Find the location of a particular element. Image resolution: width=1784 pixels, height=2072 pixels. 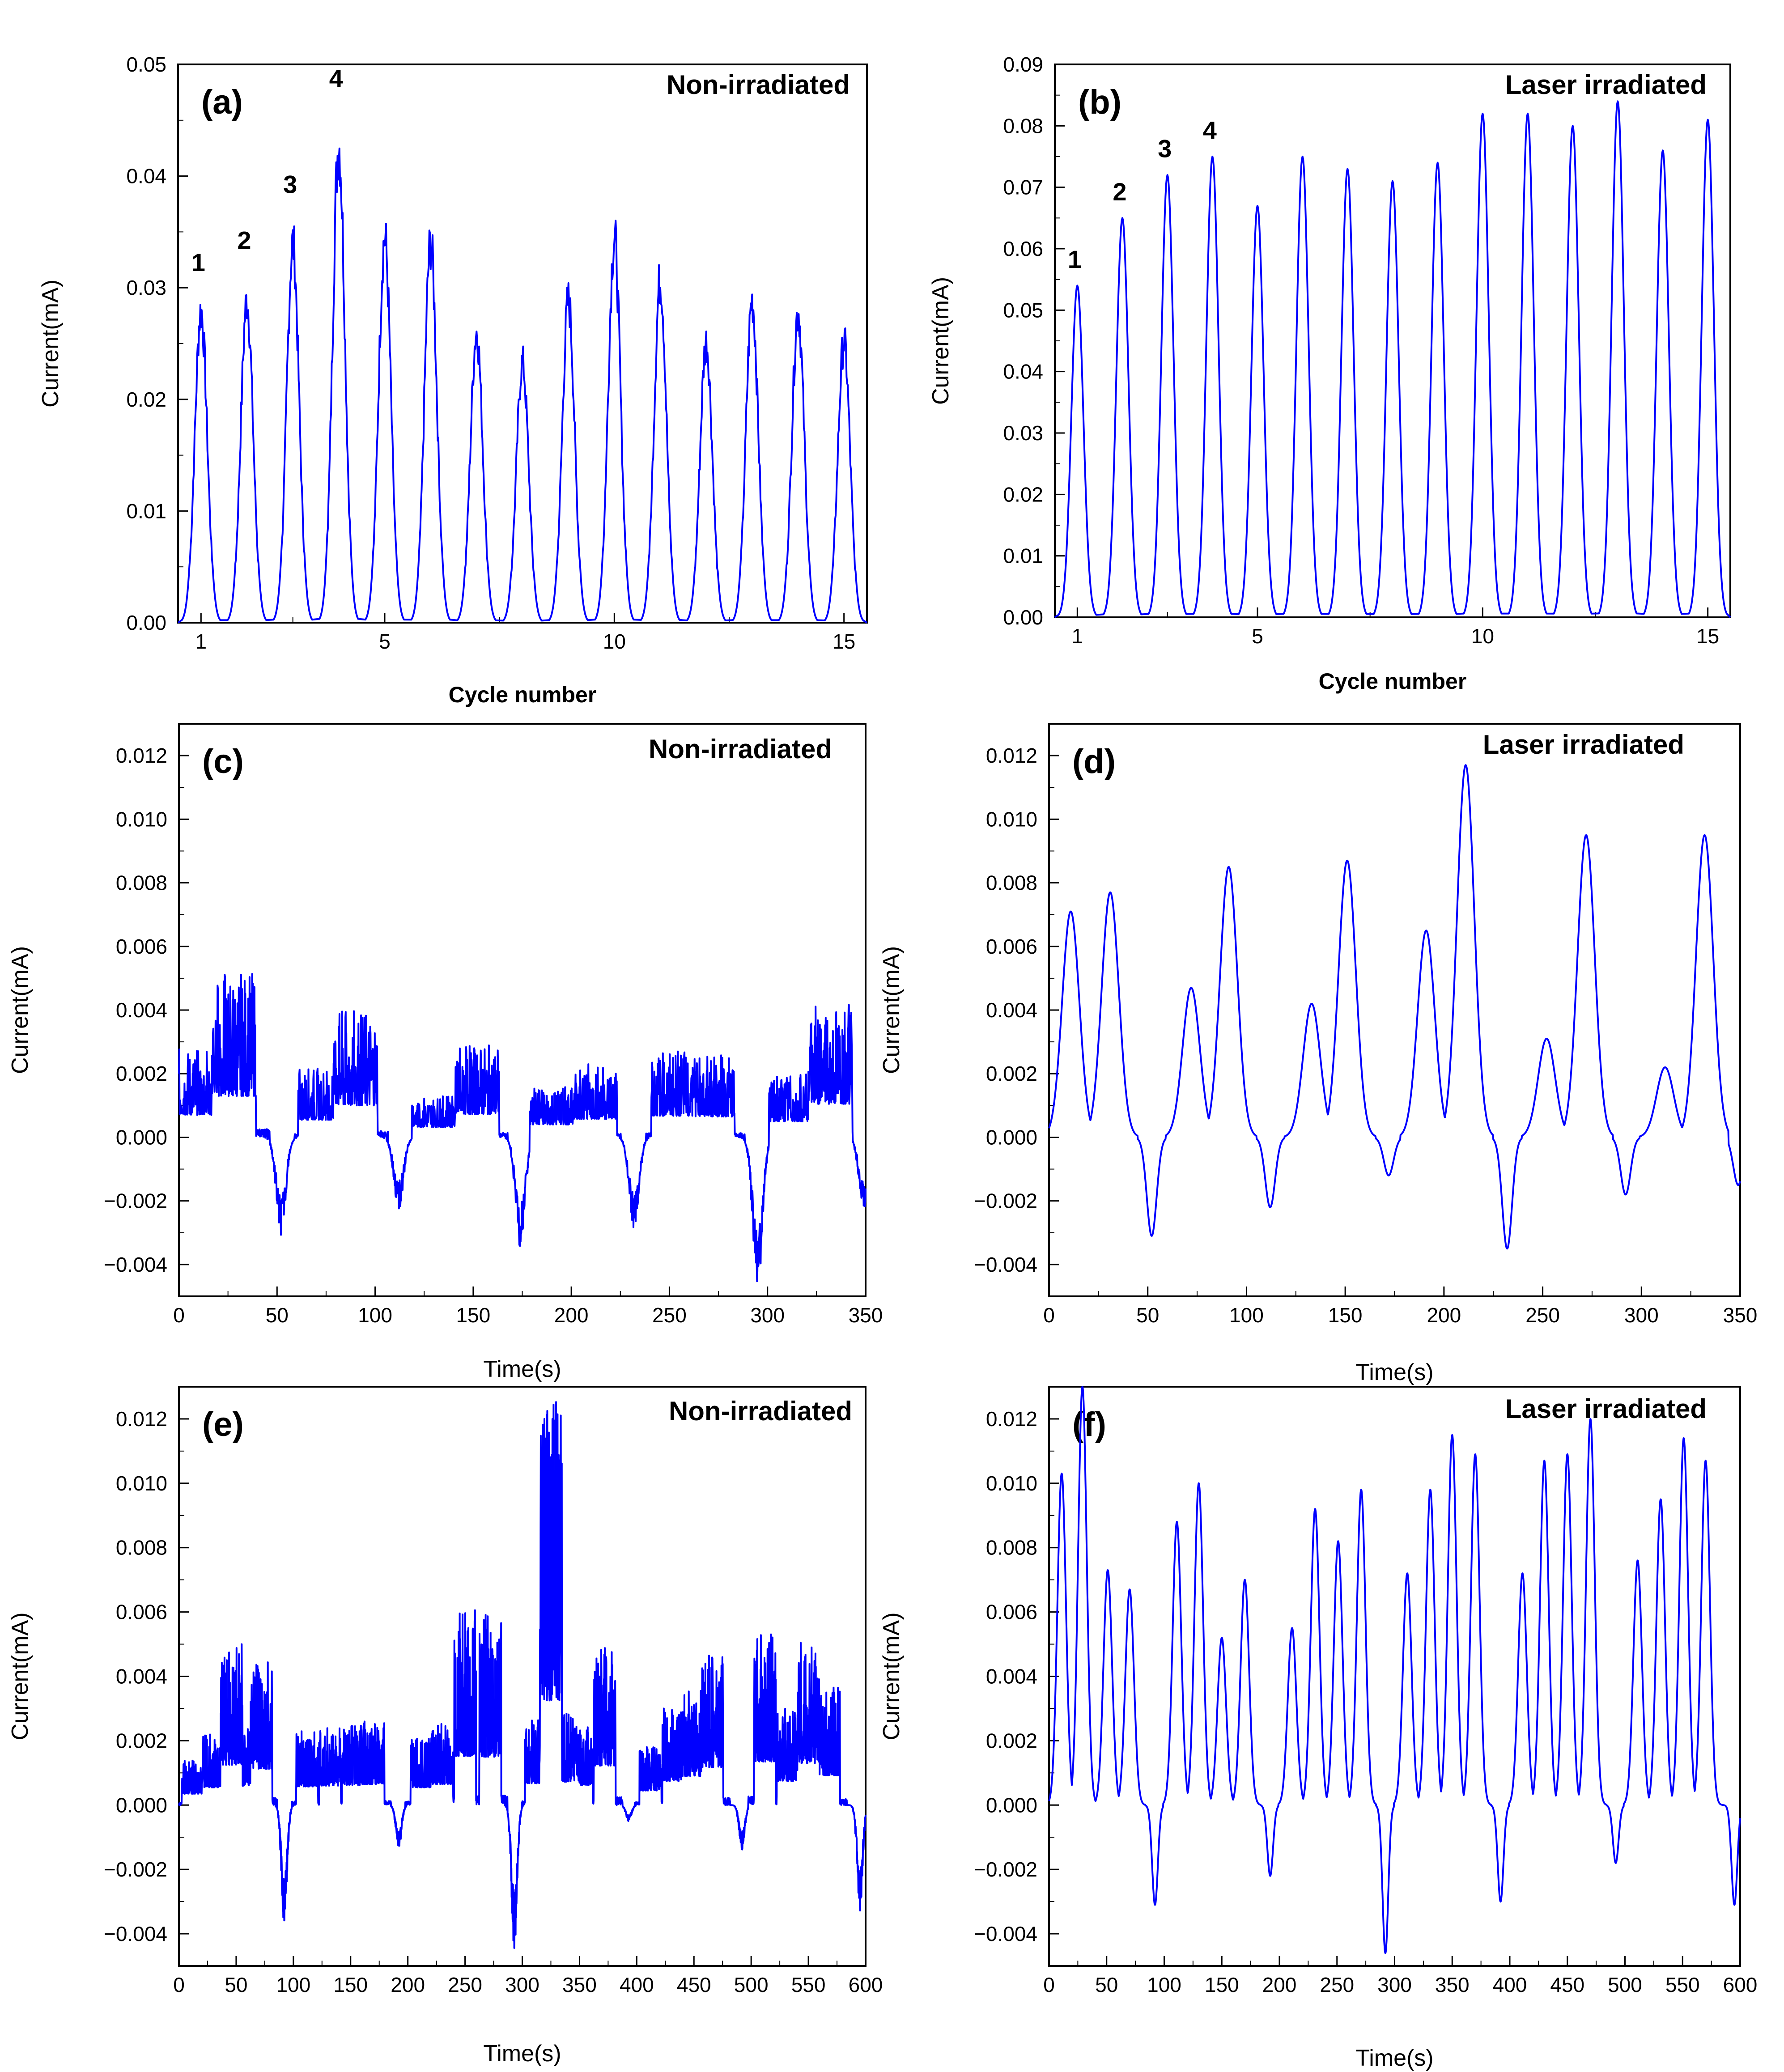

y-tick-label: 0.09 is located at coordinates (1023, 64).